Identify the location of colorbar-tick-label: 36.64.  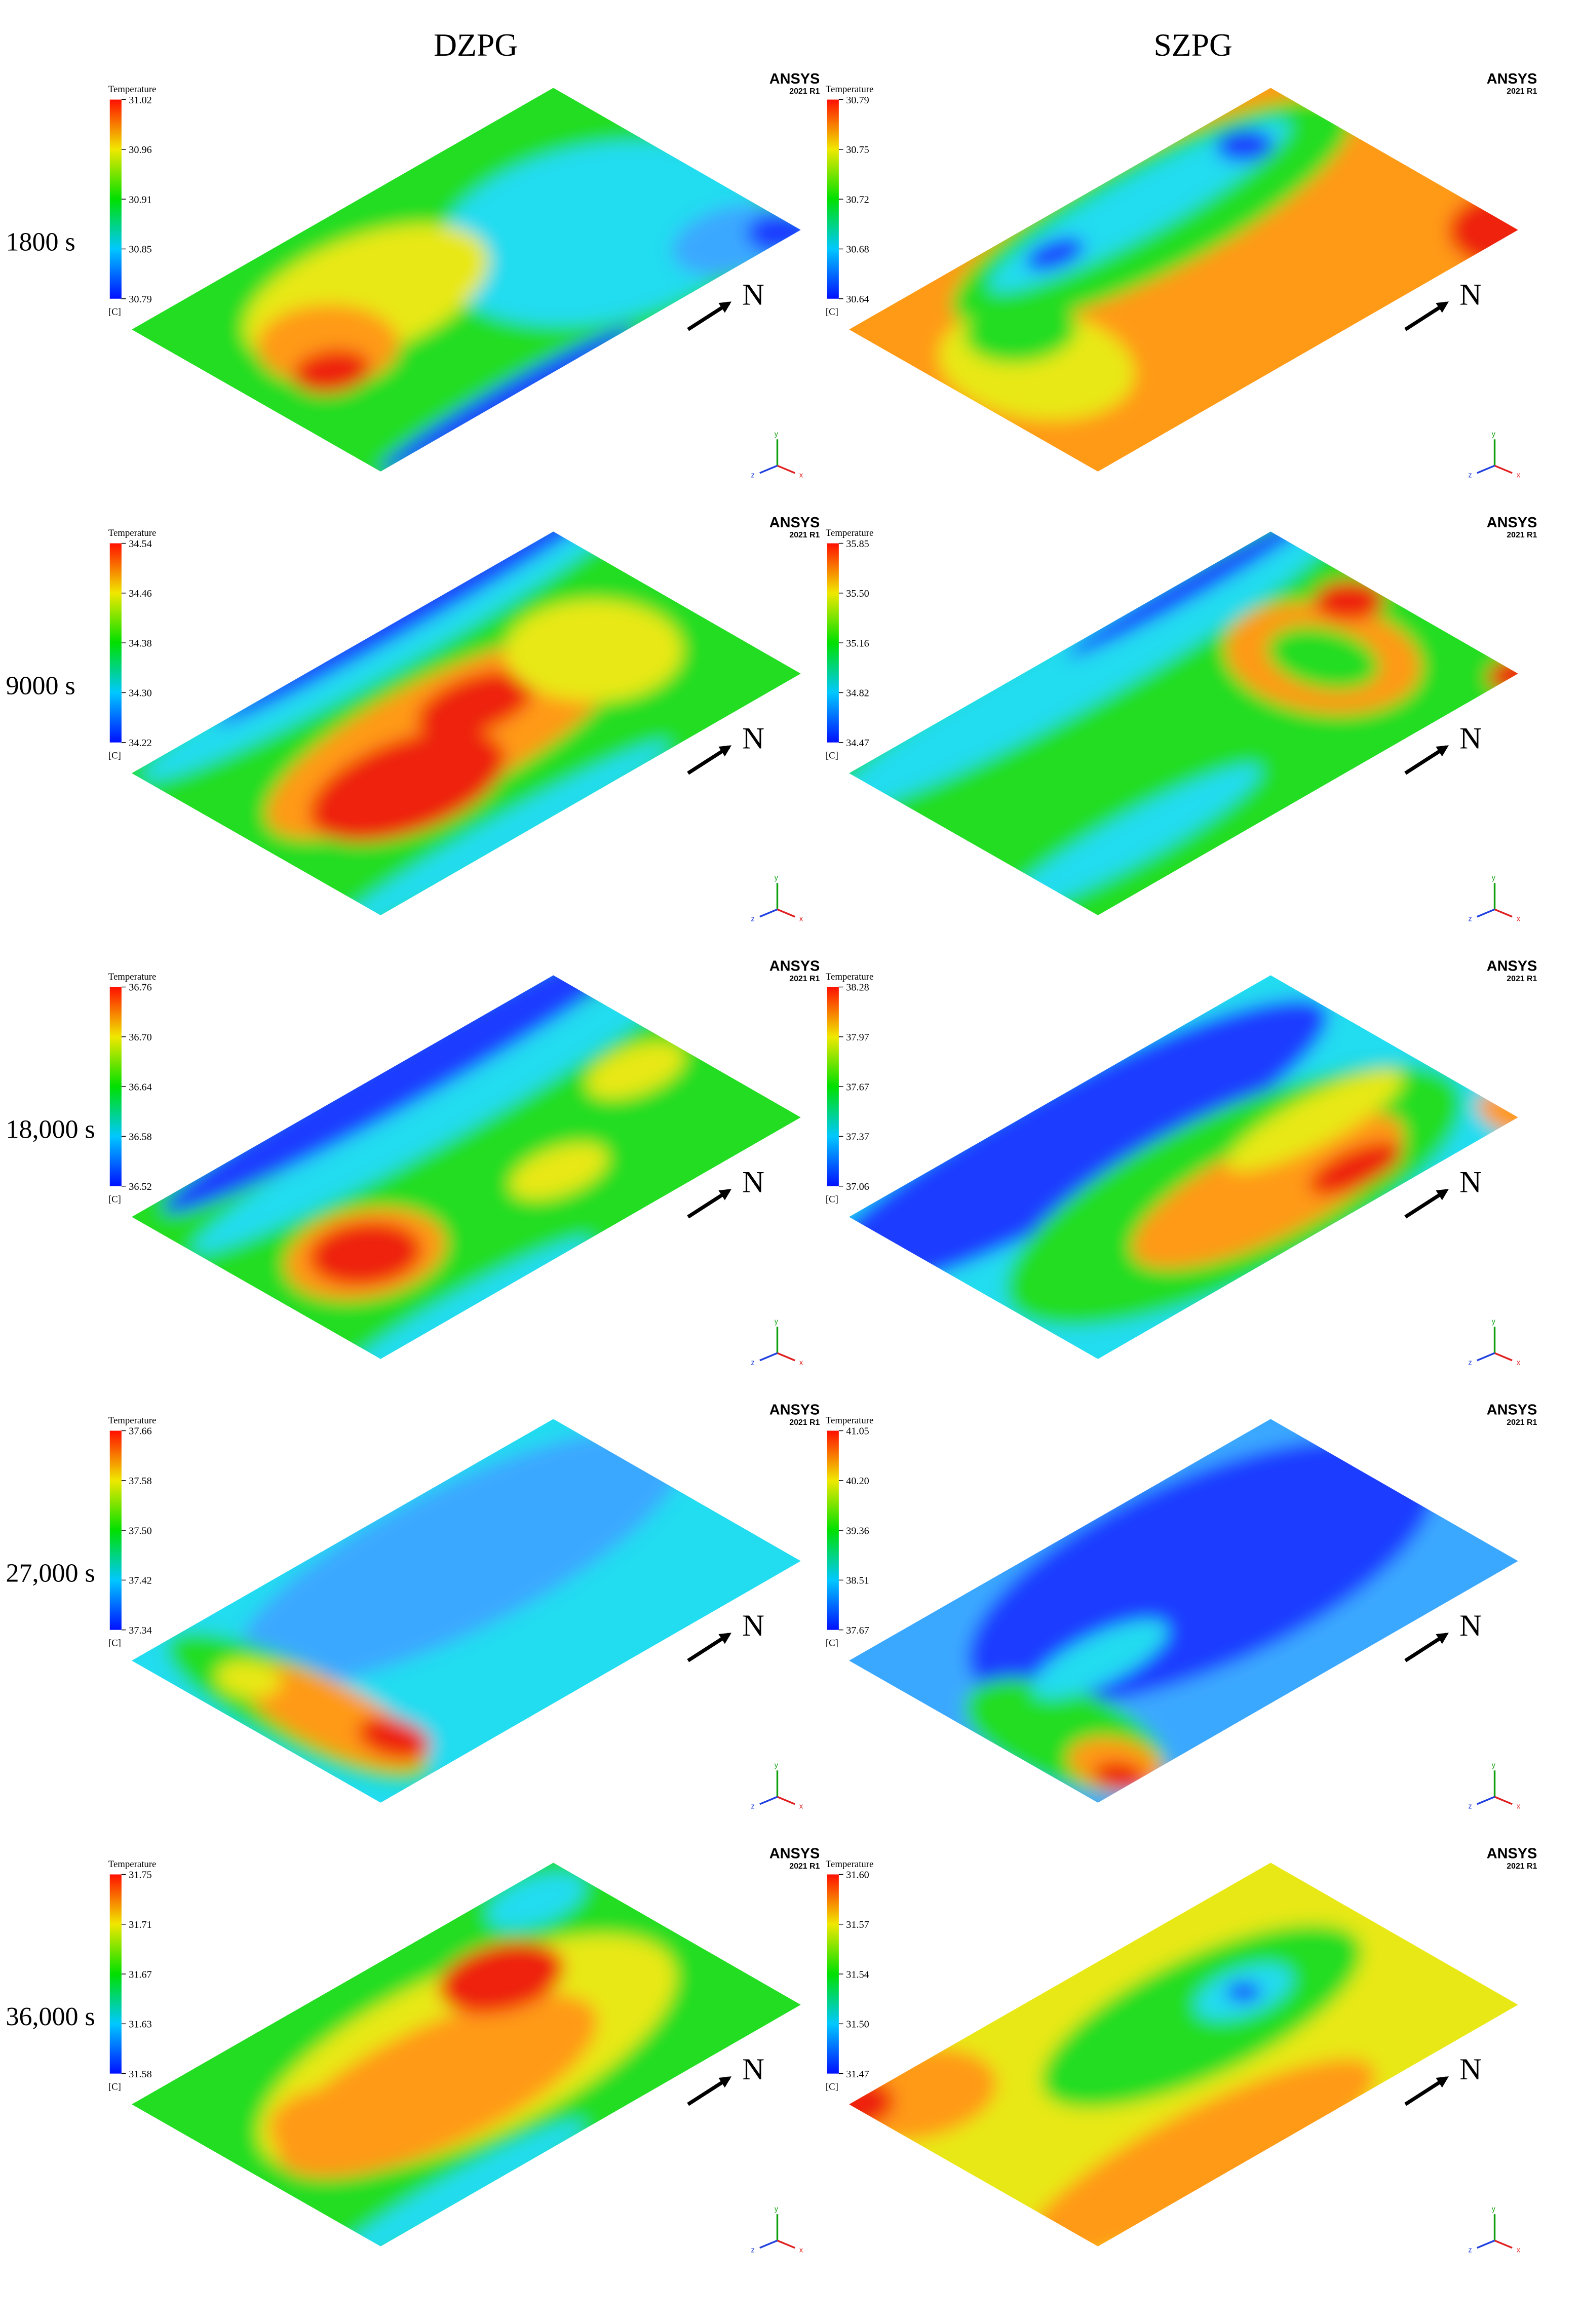
(140, 1087).